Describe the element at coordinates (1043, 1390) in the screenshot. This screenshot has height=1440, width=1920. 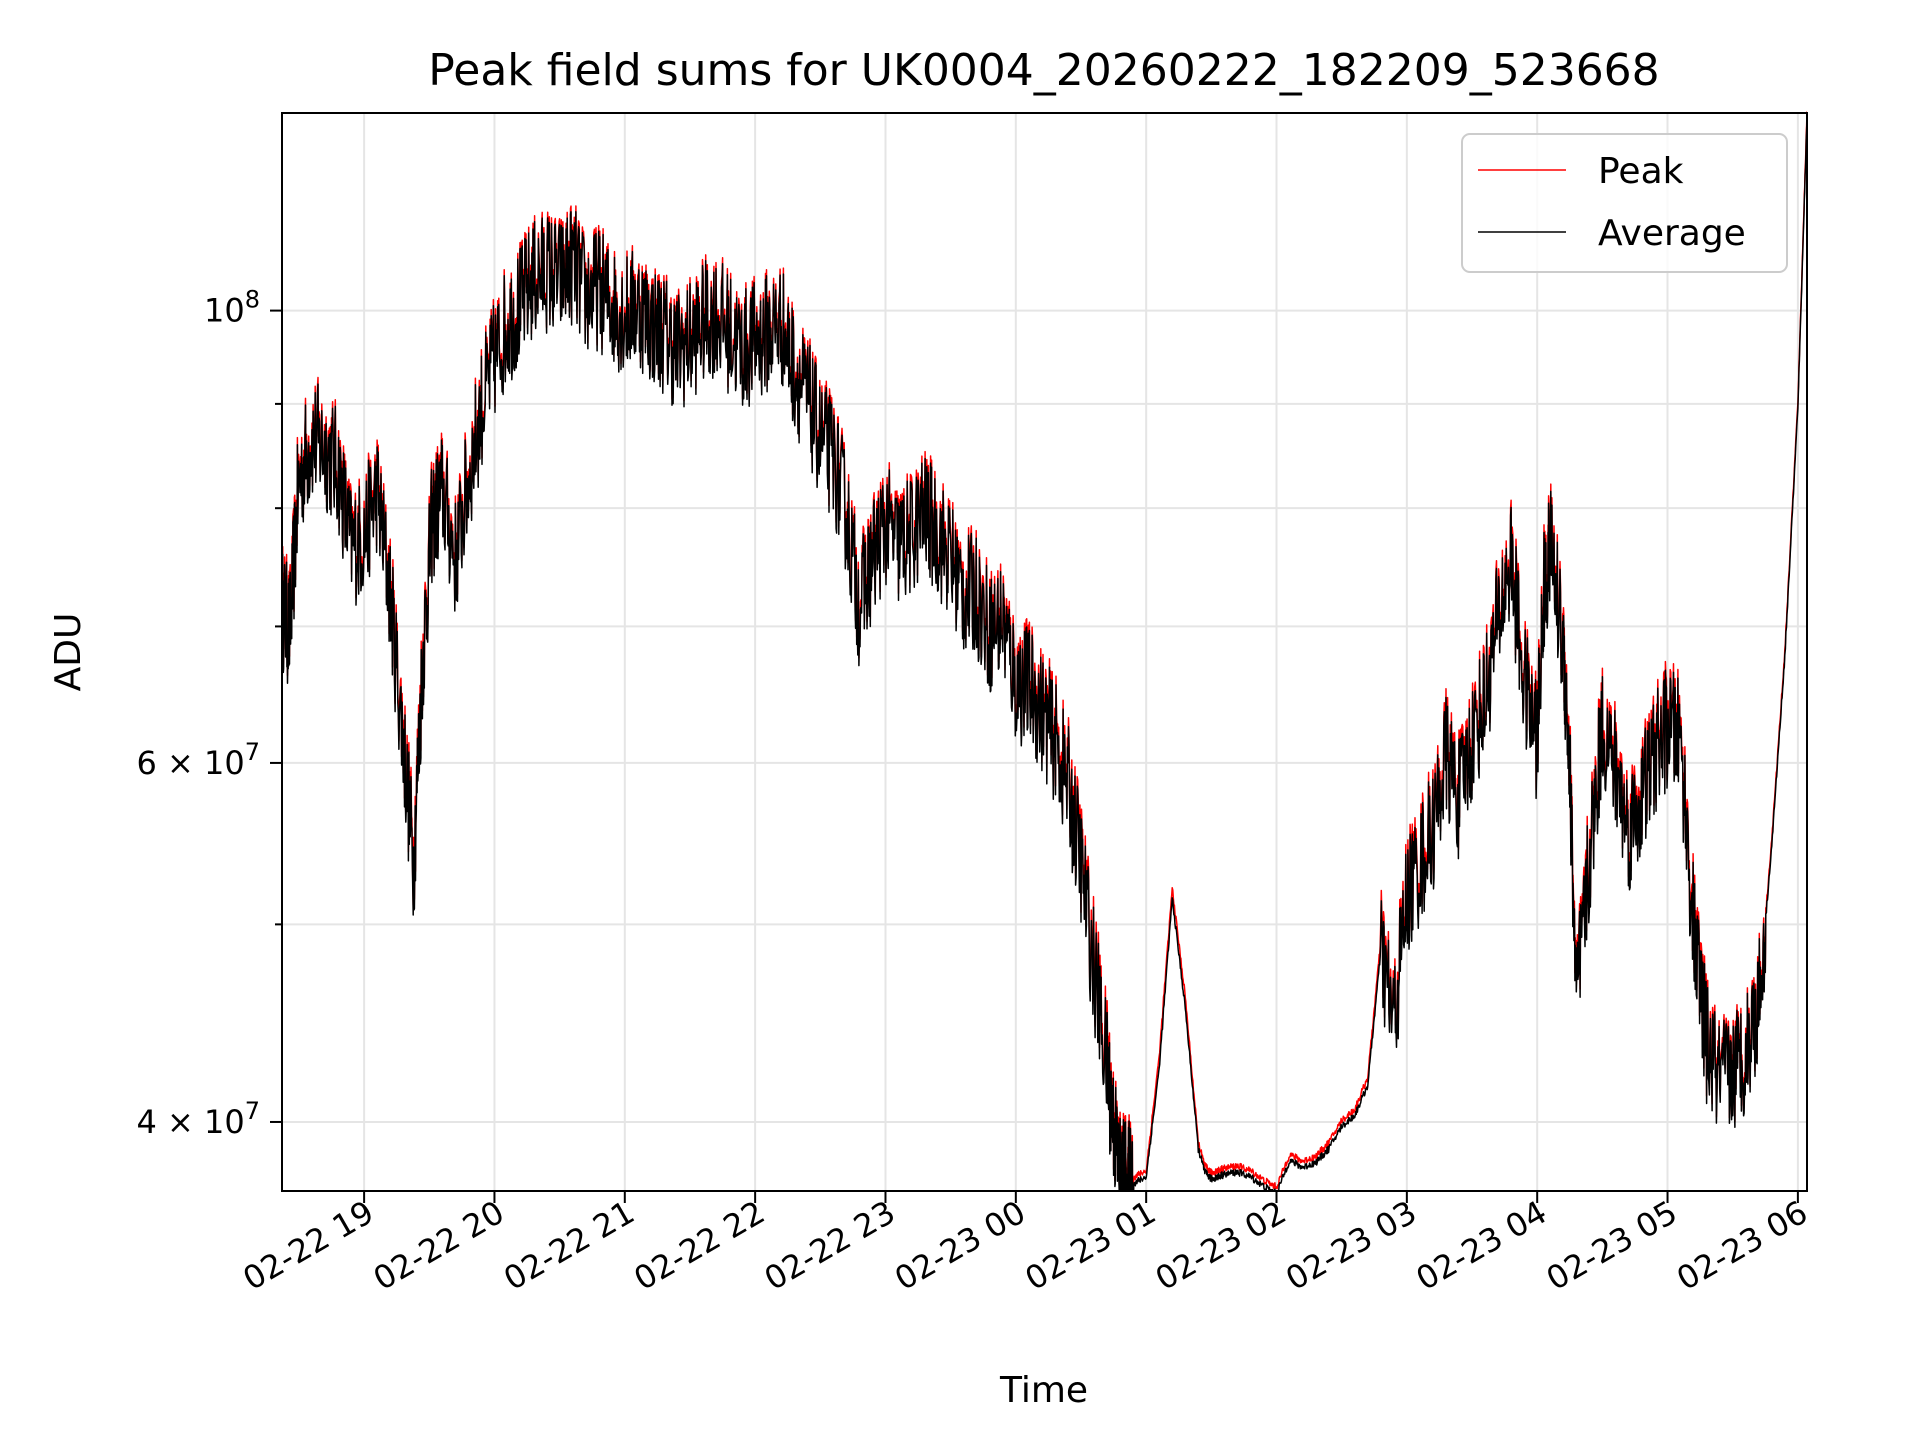
I see `x-axis-label: Time` at that location.